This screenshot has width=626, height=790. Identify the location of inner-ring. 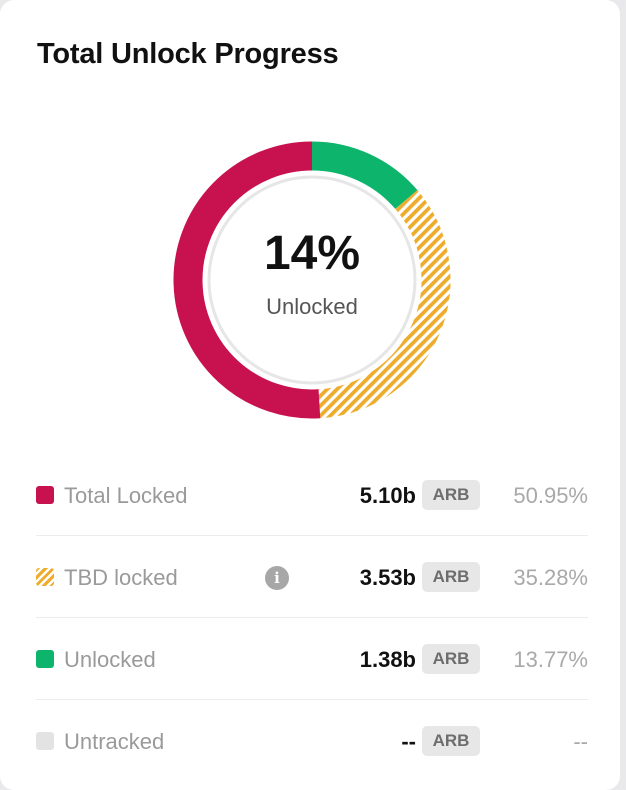
(312, 280).